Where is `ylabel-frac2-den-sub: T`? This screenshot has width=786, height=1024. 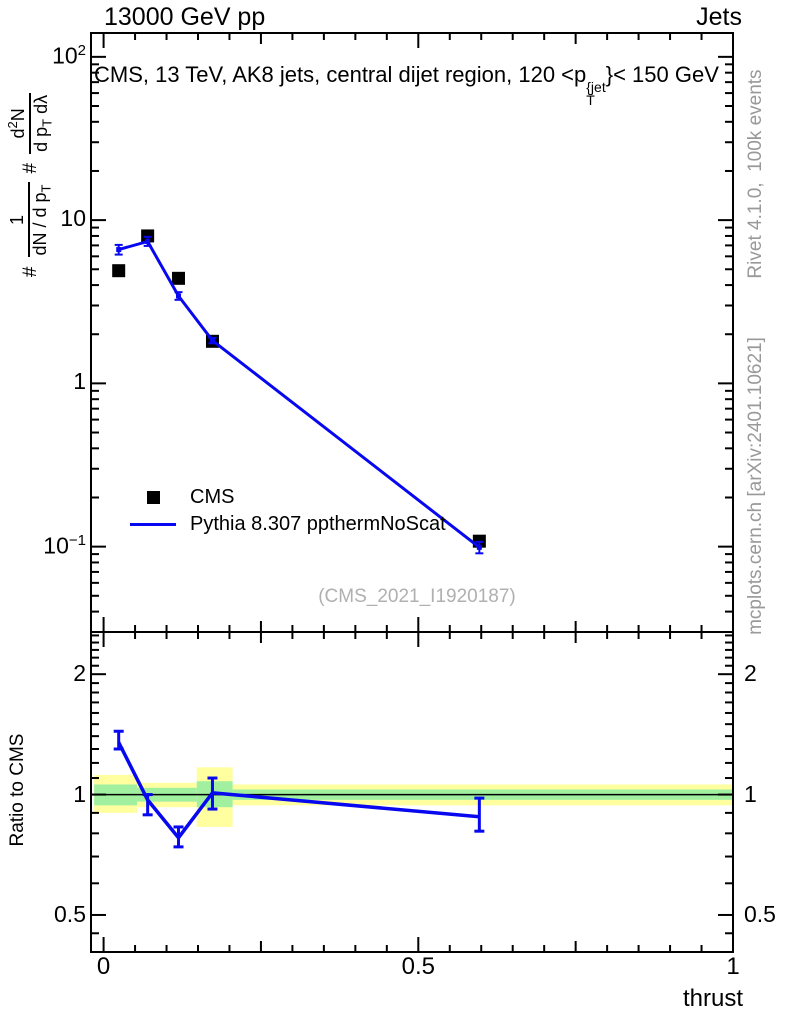 ylabel-frac2-den-sub: T is located at coordinates (47, 122).